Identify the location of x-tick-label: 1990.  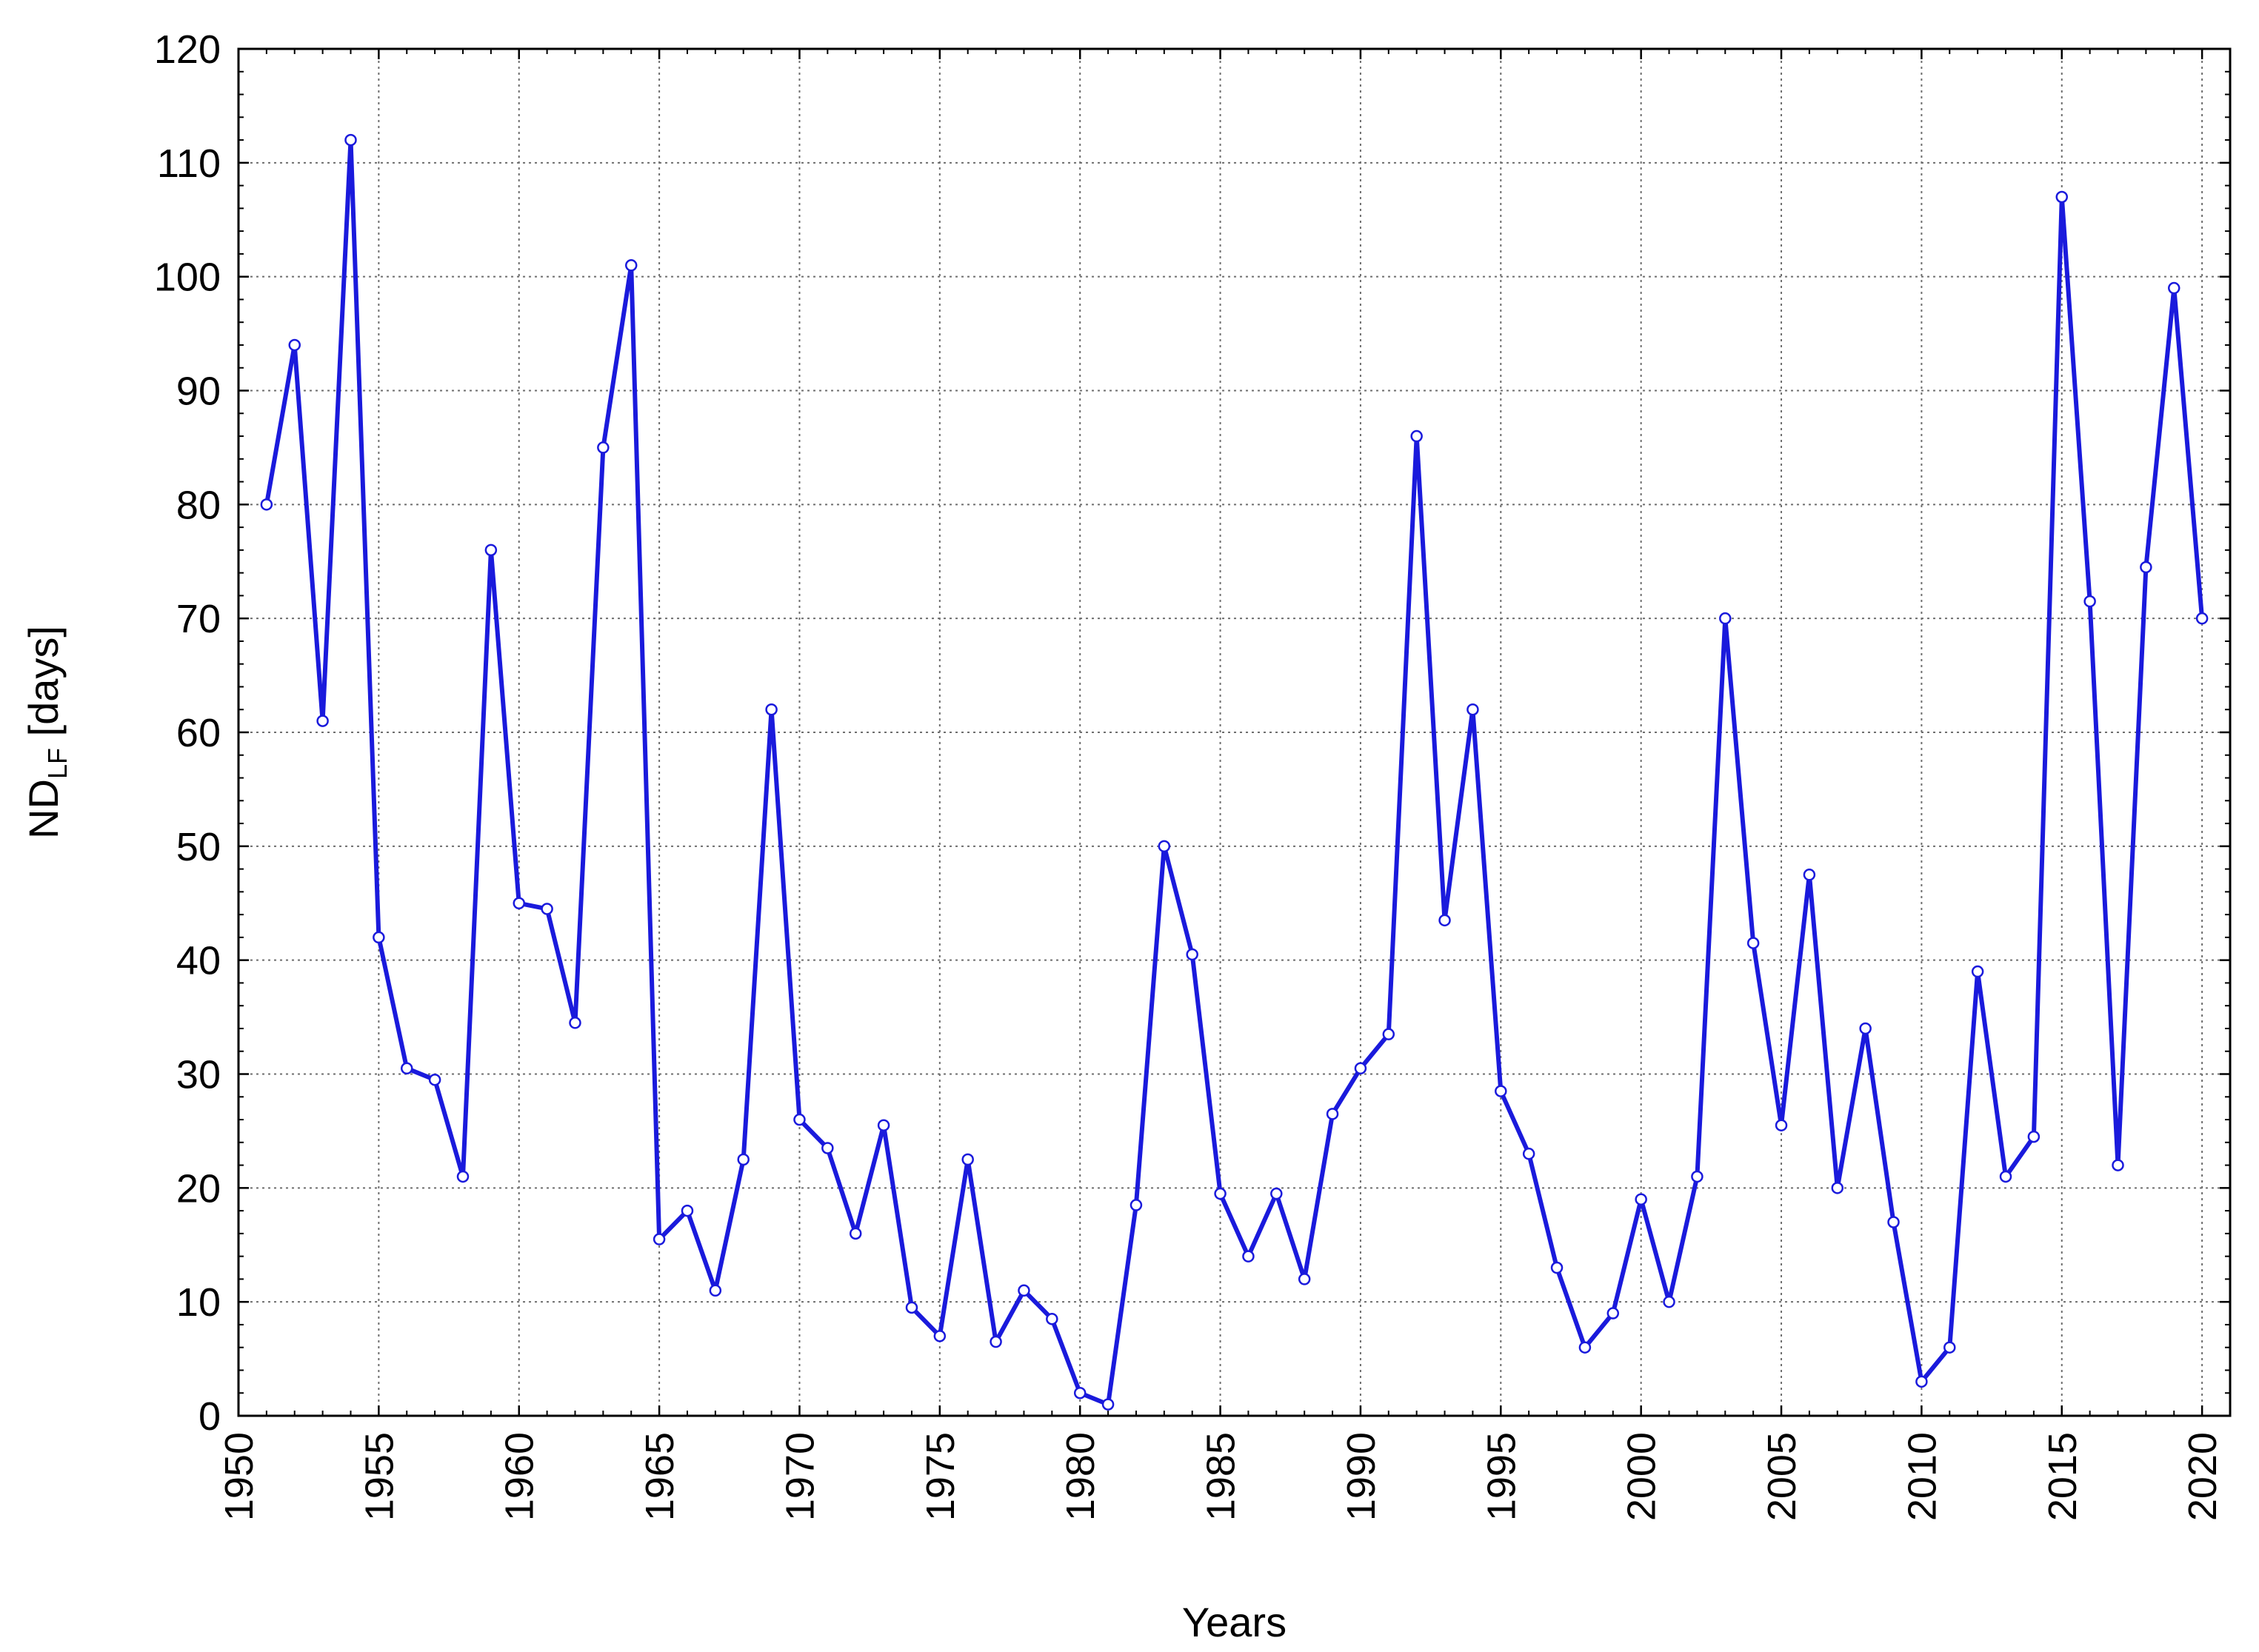
(1361, 1476).